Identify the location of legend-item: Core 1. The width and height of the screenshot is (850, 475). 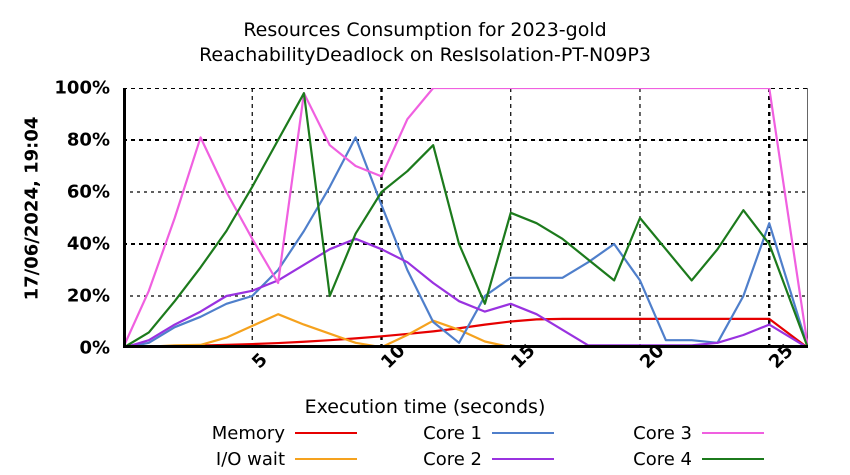
(472, 433).